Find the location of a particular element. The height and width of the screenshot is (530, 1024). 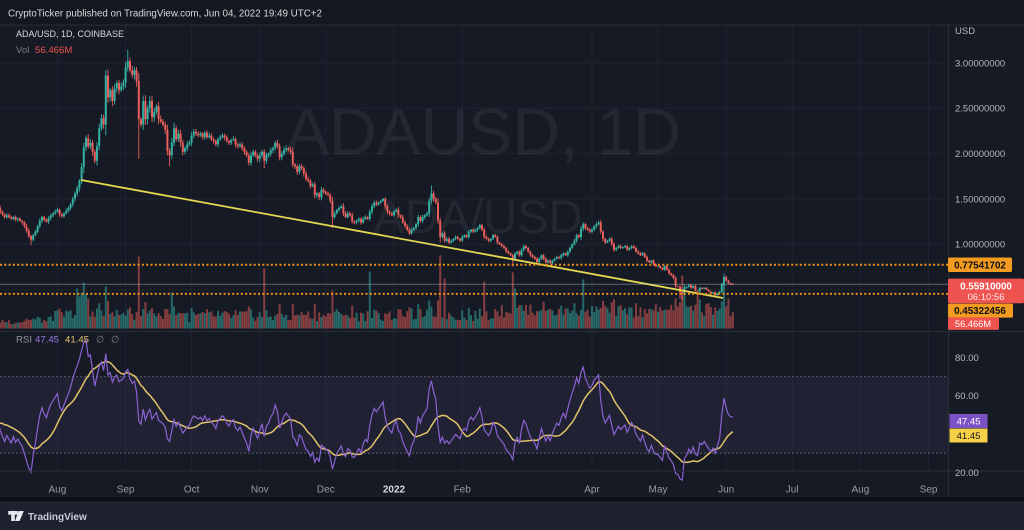

svg-text: Vol 56.466M is located at coordinates (44, 50).